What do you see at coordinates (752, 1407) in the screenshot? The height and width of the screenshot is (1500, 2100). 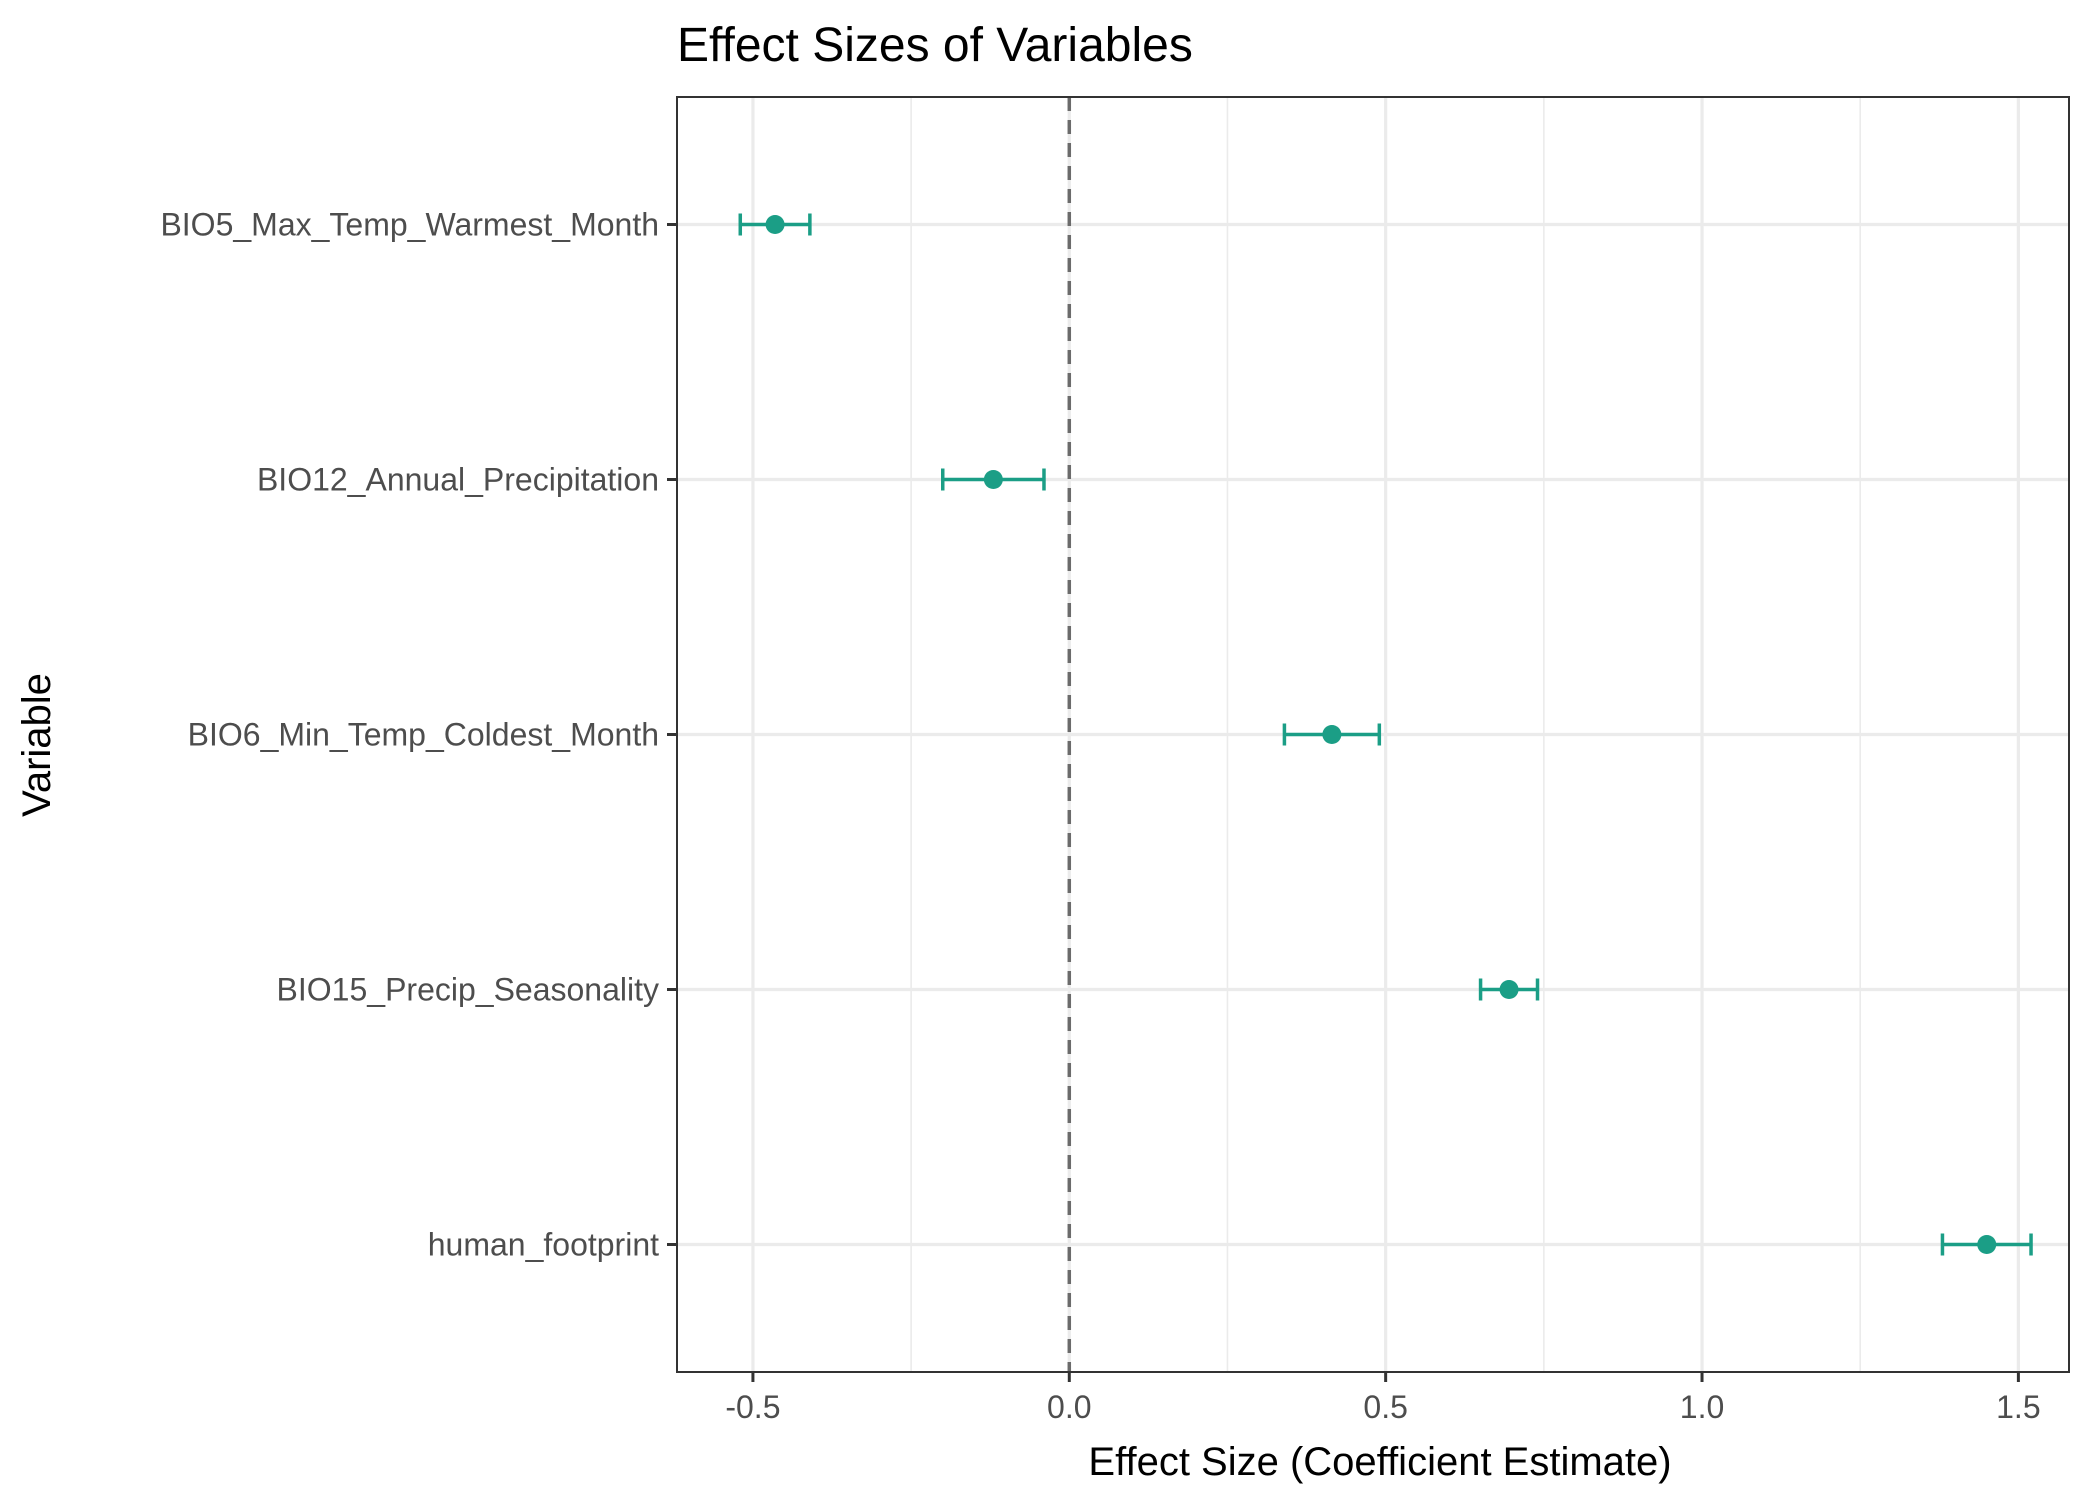 I see `x-tick-label: -0.5` at bounding box center [752, 1407].